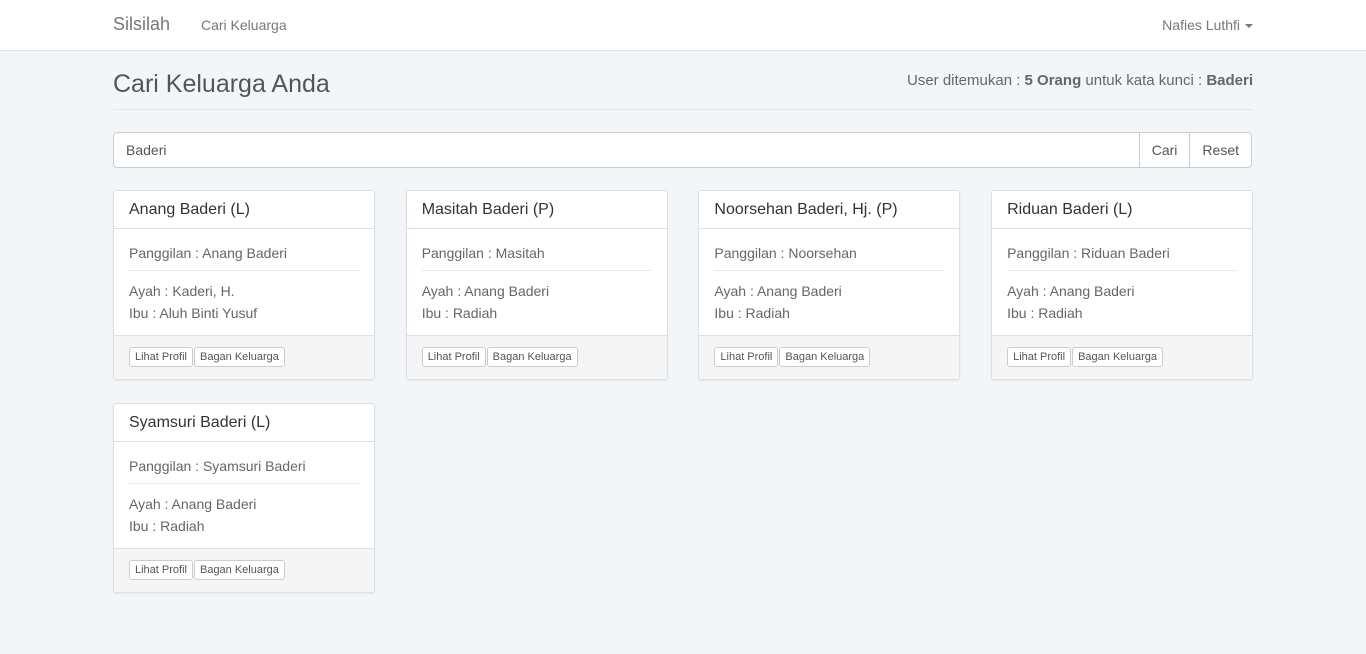  Describe the element at coordinates (1122, 258) in the screenshot. I see `person-nickname: Panggilan : Riduan Baderi` at that location.